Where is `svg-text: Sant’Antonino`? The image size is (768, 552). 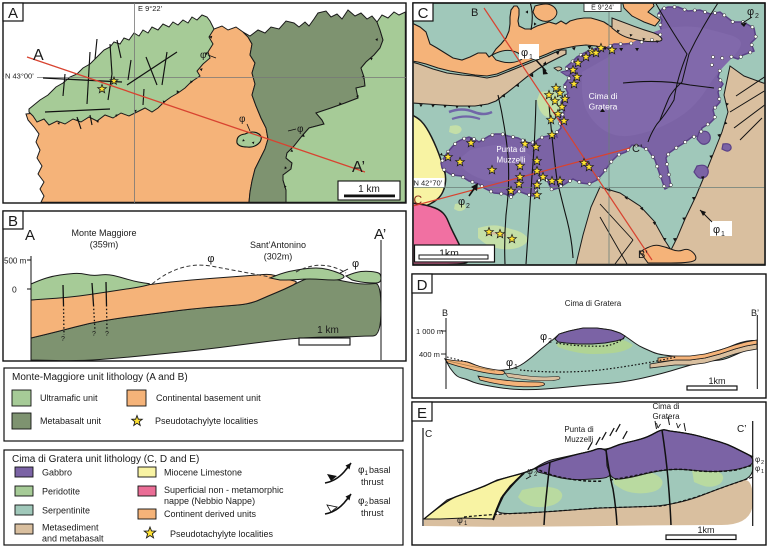 svg-text: Sant’Antonino is located at coordinates (278, 245).